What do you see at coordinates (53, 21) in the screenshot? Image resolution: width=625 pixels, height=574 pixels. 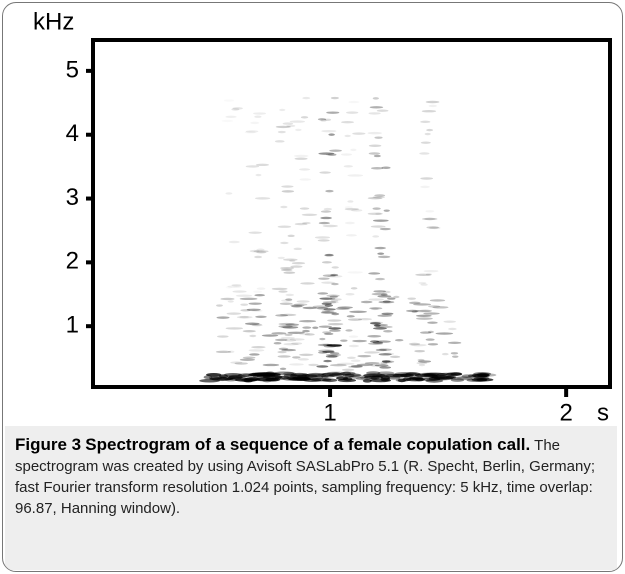 I see `y-axis-label: kHz` at bounding box center [53, 21].